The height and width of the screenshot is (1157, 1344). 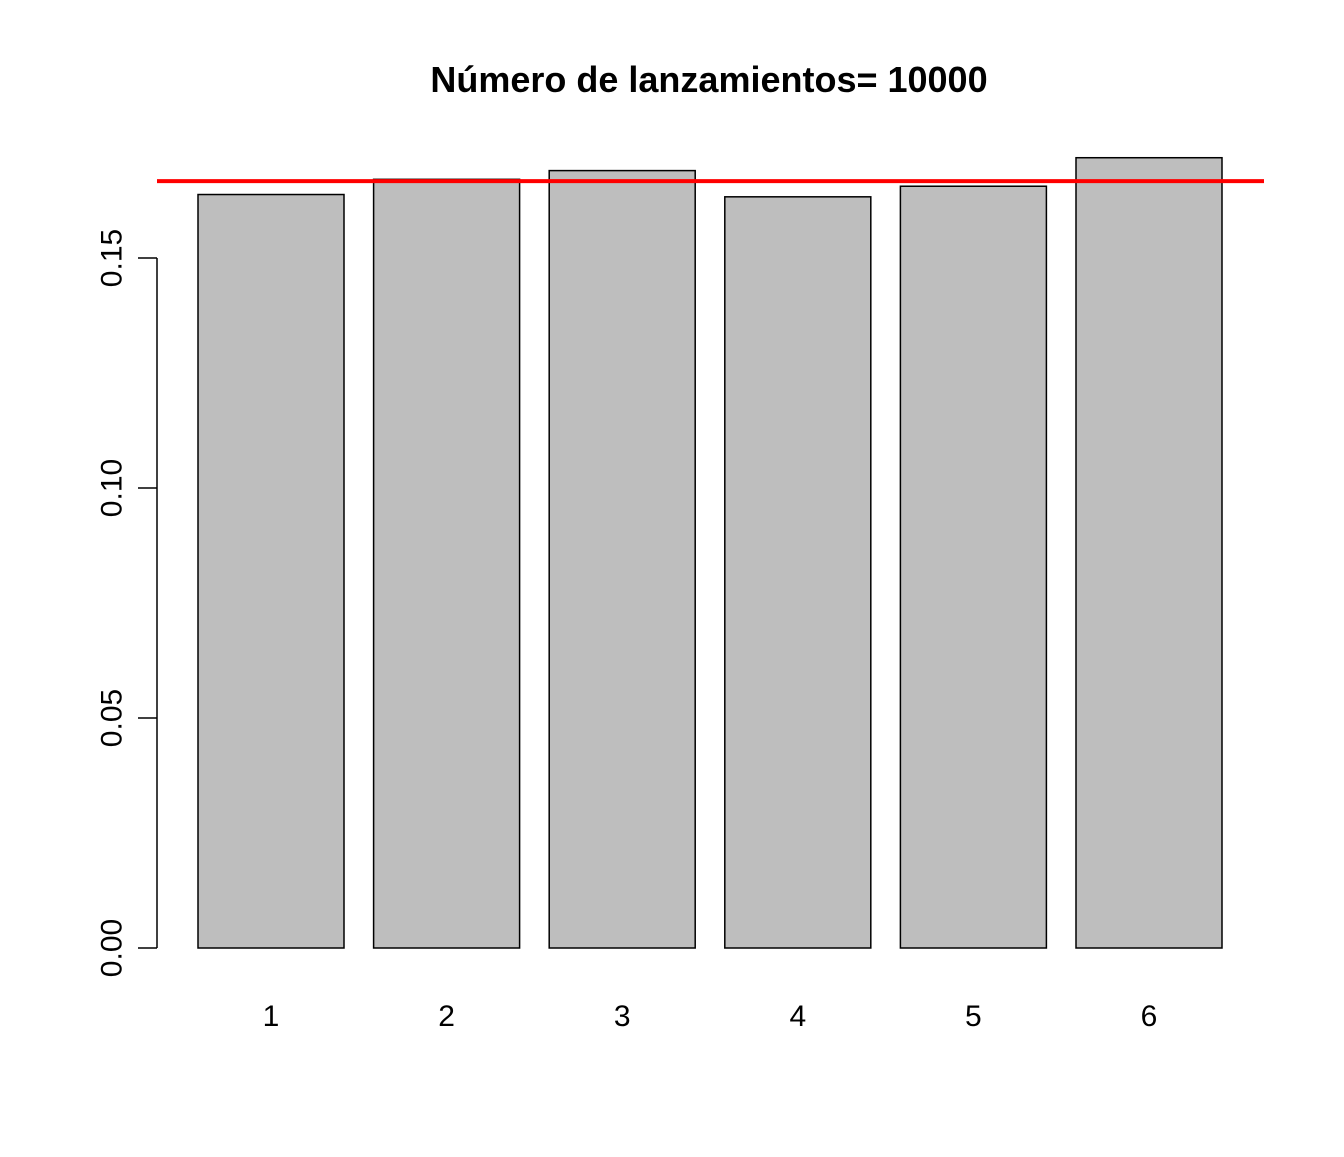 I want to click on y-tick-label: 0.15, so click(x=112, y=258).